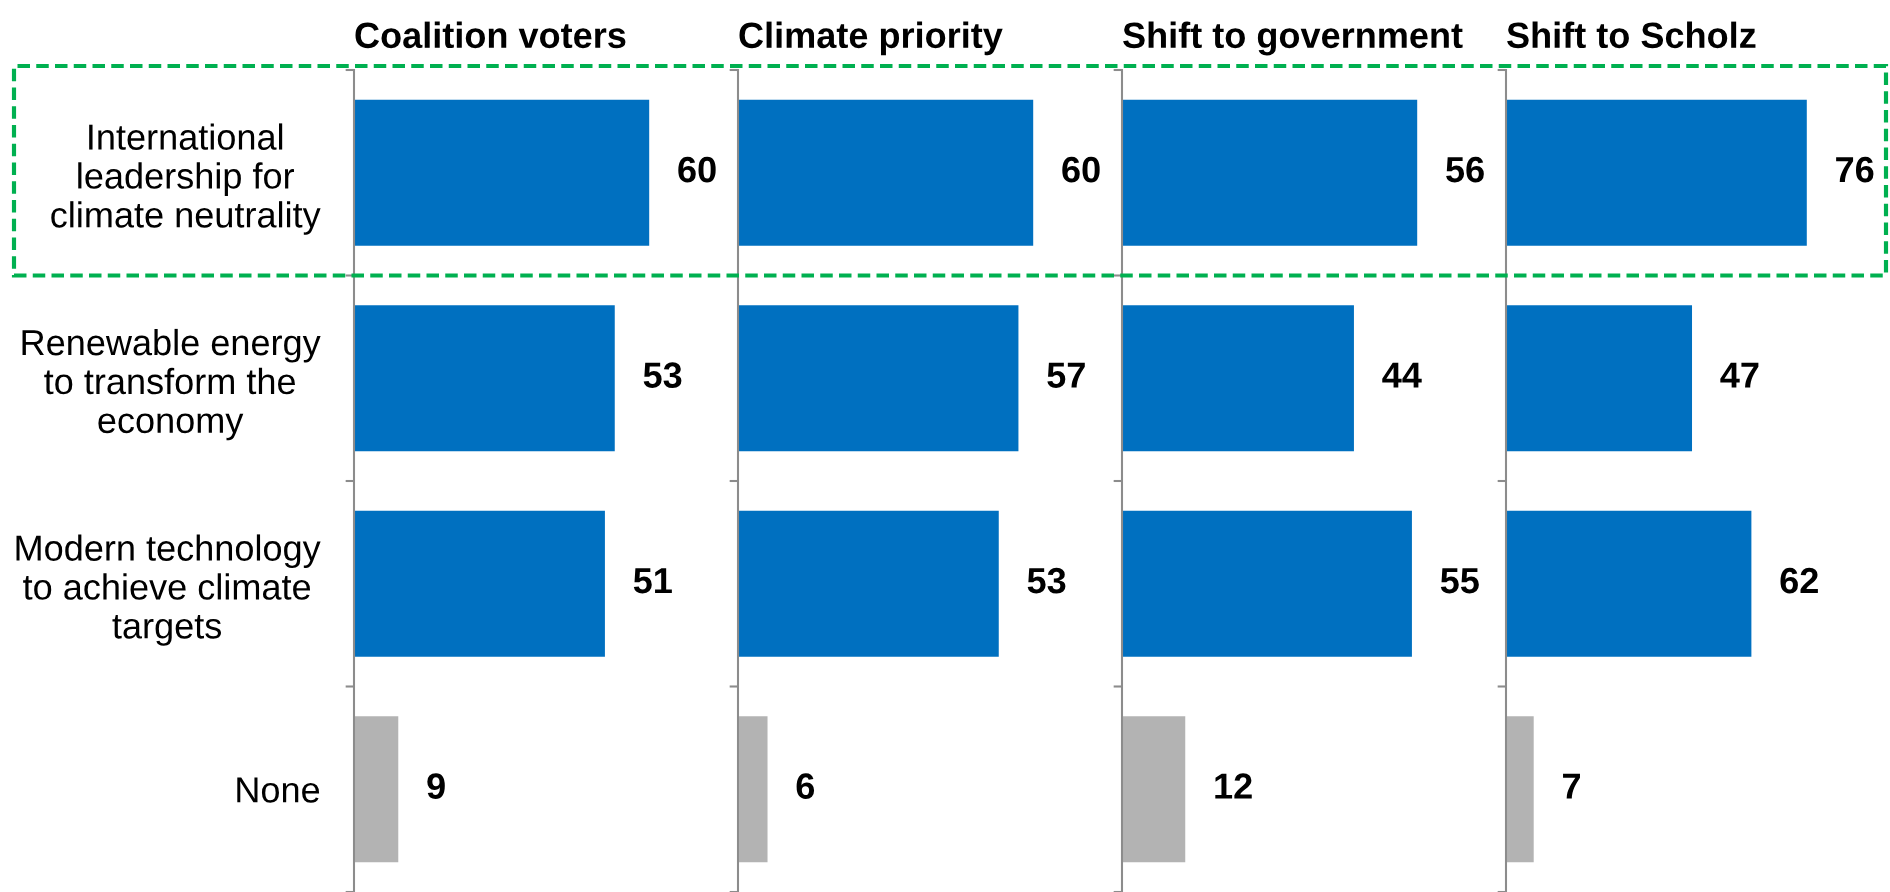 The height and width of the screenshot is (892, 1890). I want to click on data-label: 62, so click(1799, 580).